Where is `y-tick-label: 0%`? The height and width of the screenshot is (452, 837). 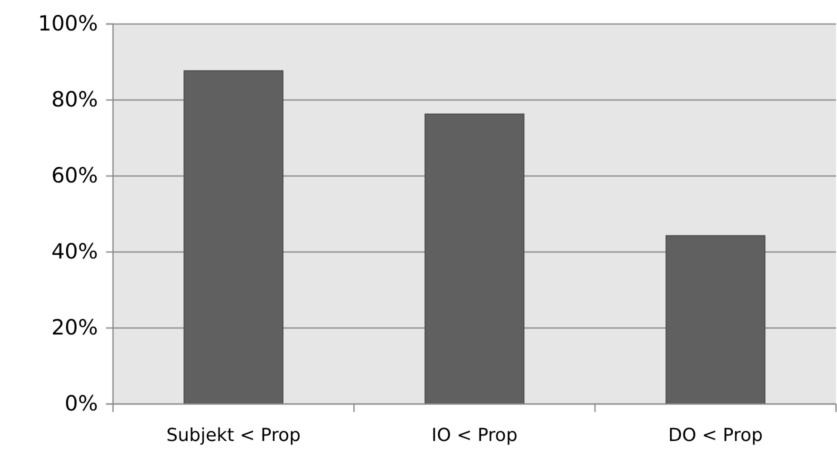 y-tick-label: 0% is located at coordinates (81, 404).